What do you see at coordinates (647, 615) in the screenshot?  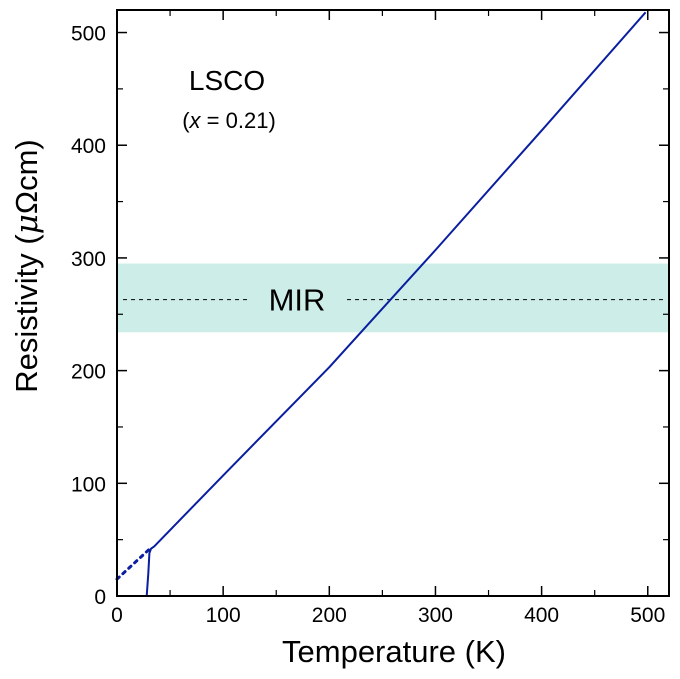 I see `x-tick-label: 500` at bounding box center [647, 615].